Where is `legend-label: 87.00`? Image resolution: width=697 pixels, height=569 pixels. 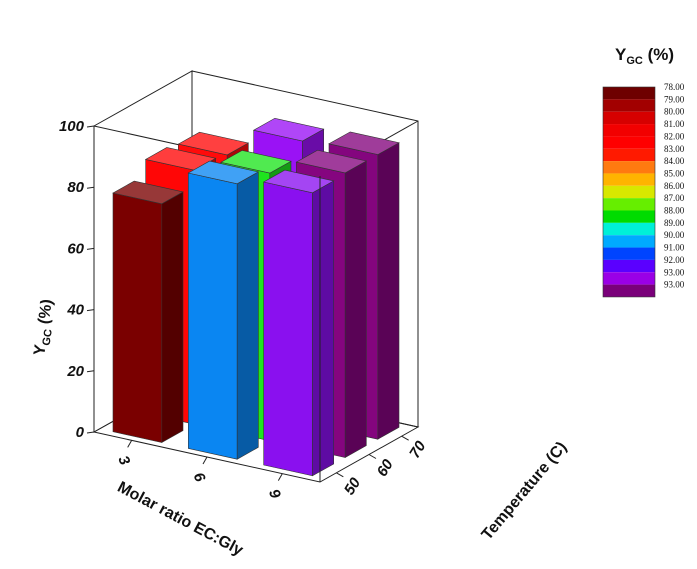
legend-label: 87.00 is located at coordinates (674, 198).